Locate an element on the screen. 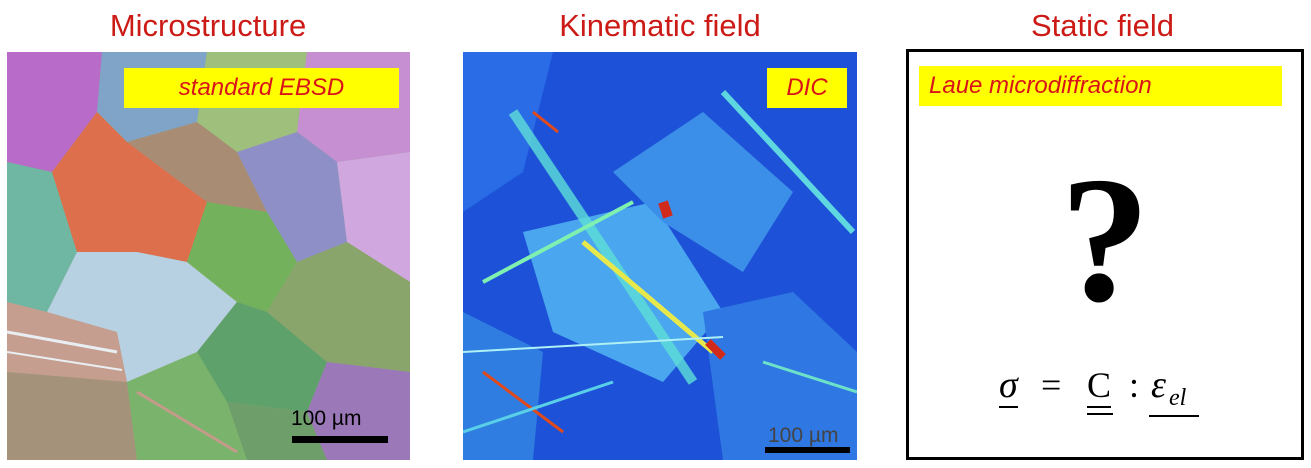 This screenshot has width=1311, height=468. formula-equals: = is located at coordinates (1051, 385).